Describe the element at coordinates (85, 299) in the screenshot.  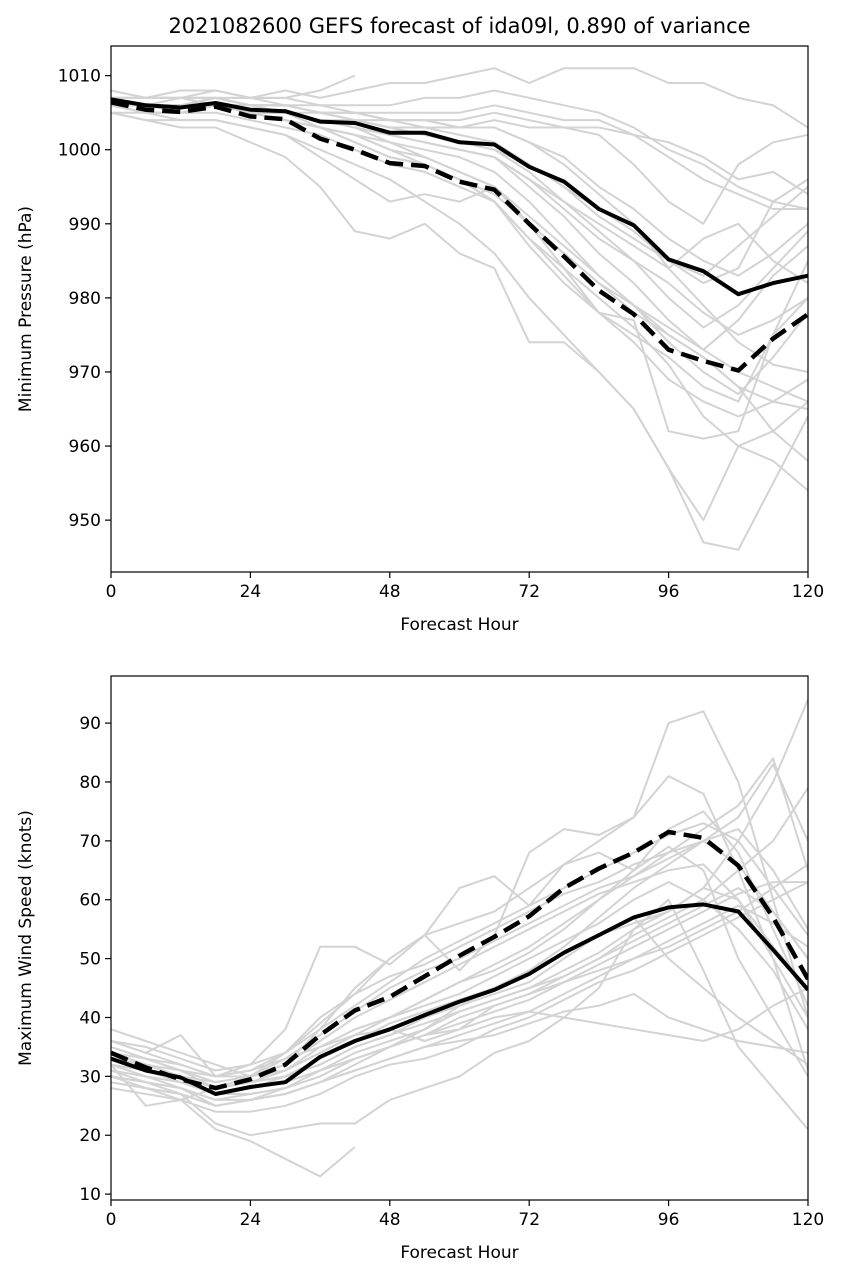
I see `pressure-y-tick-label: 980` at that location.